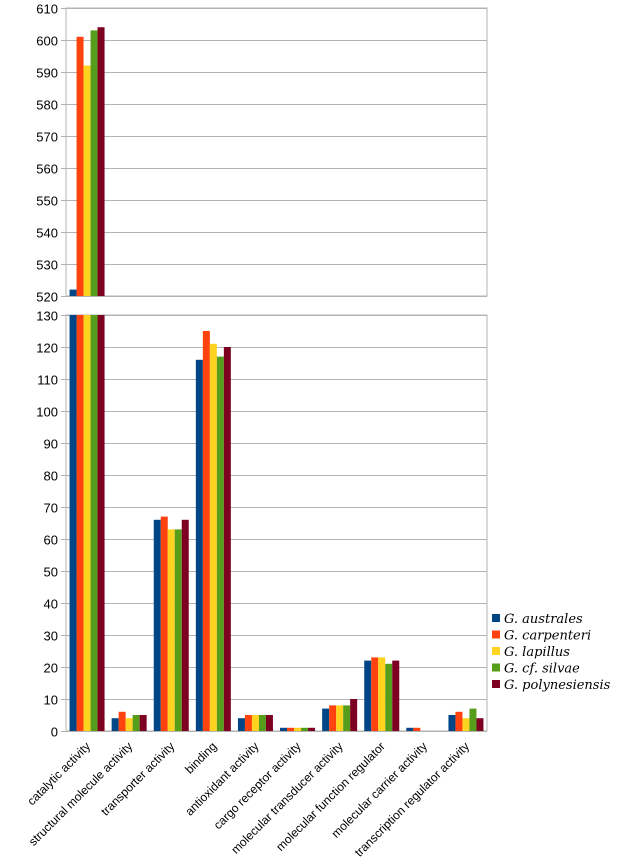 Image resolution: width=621 pixels, height=868 pixels. What do you see at coordinates (51, 444) in the screenshot?
I see `y-tick-label: 90` at bounding box center [51, 444].